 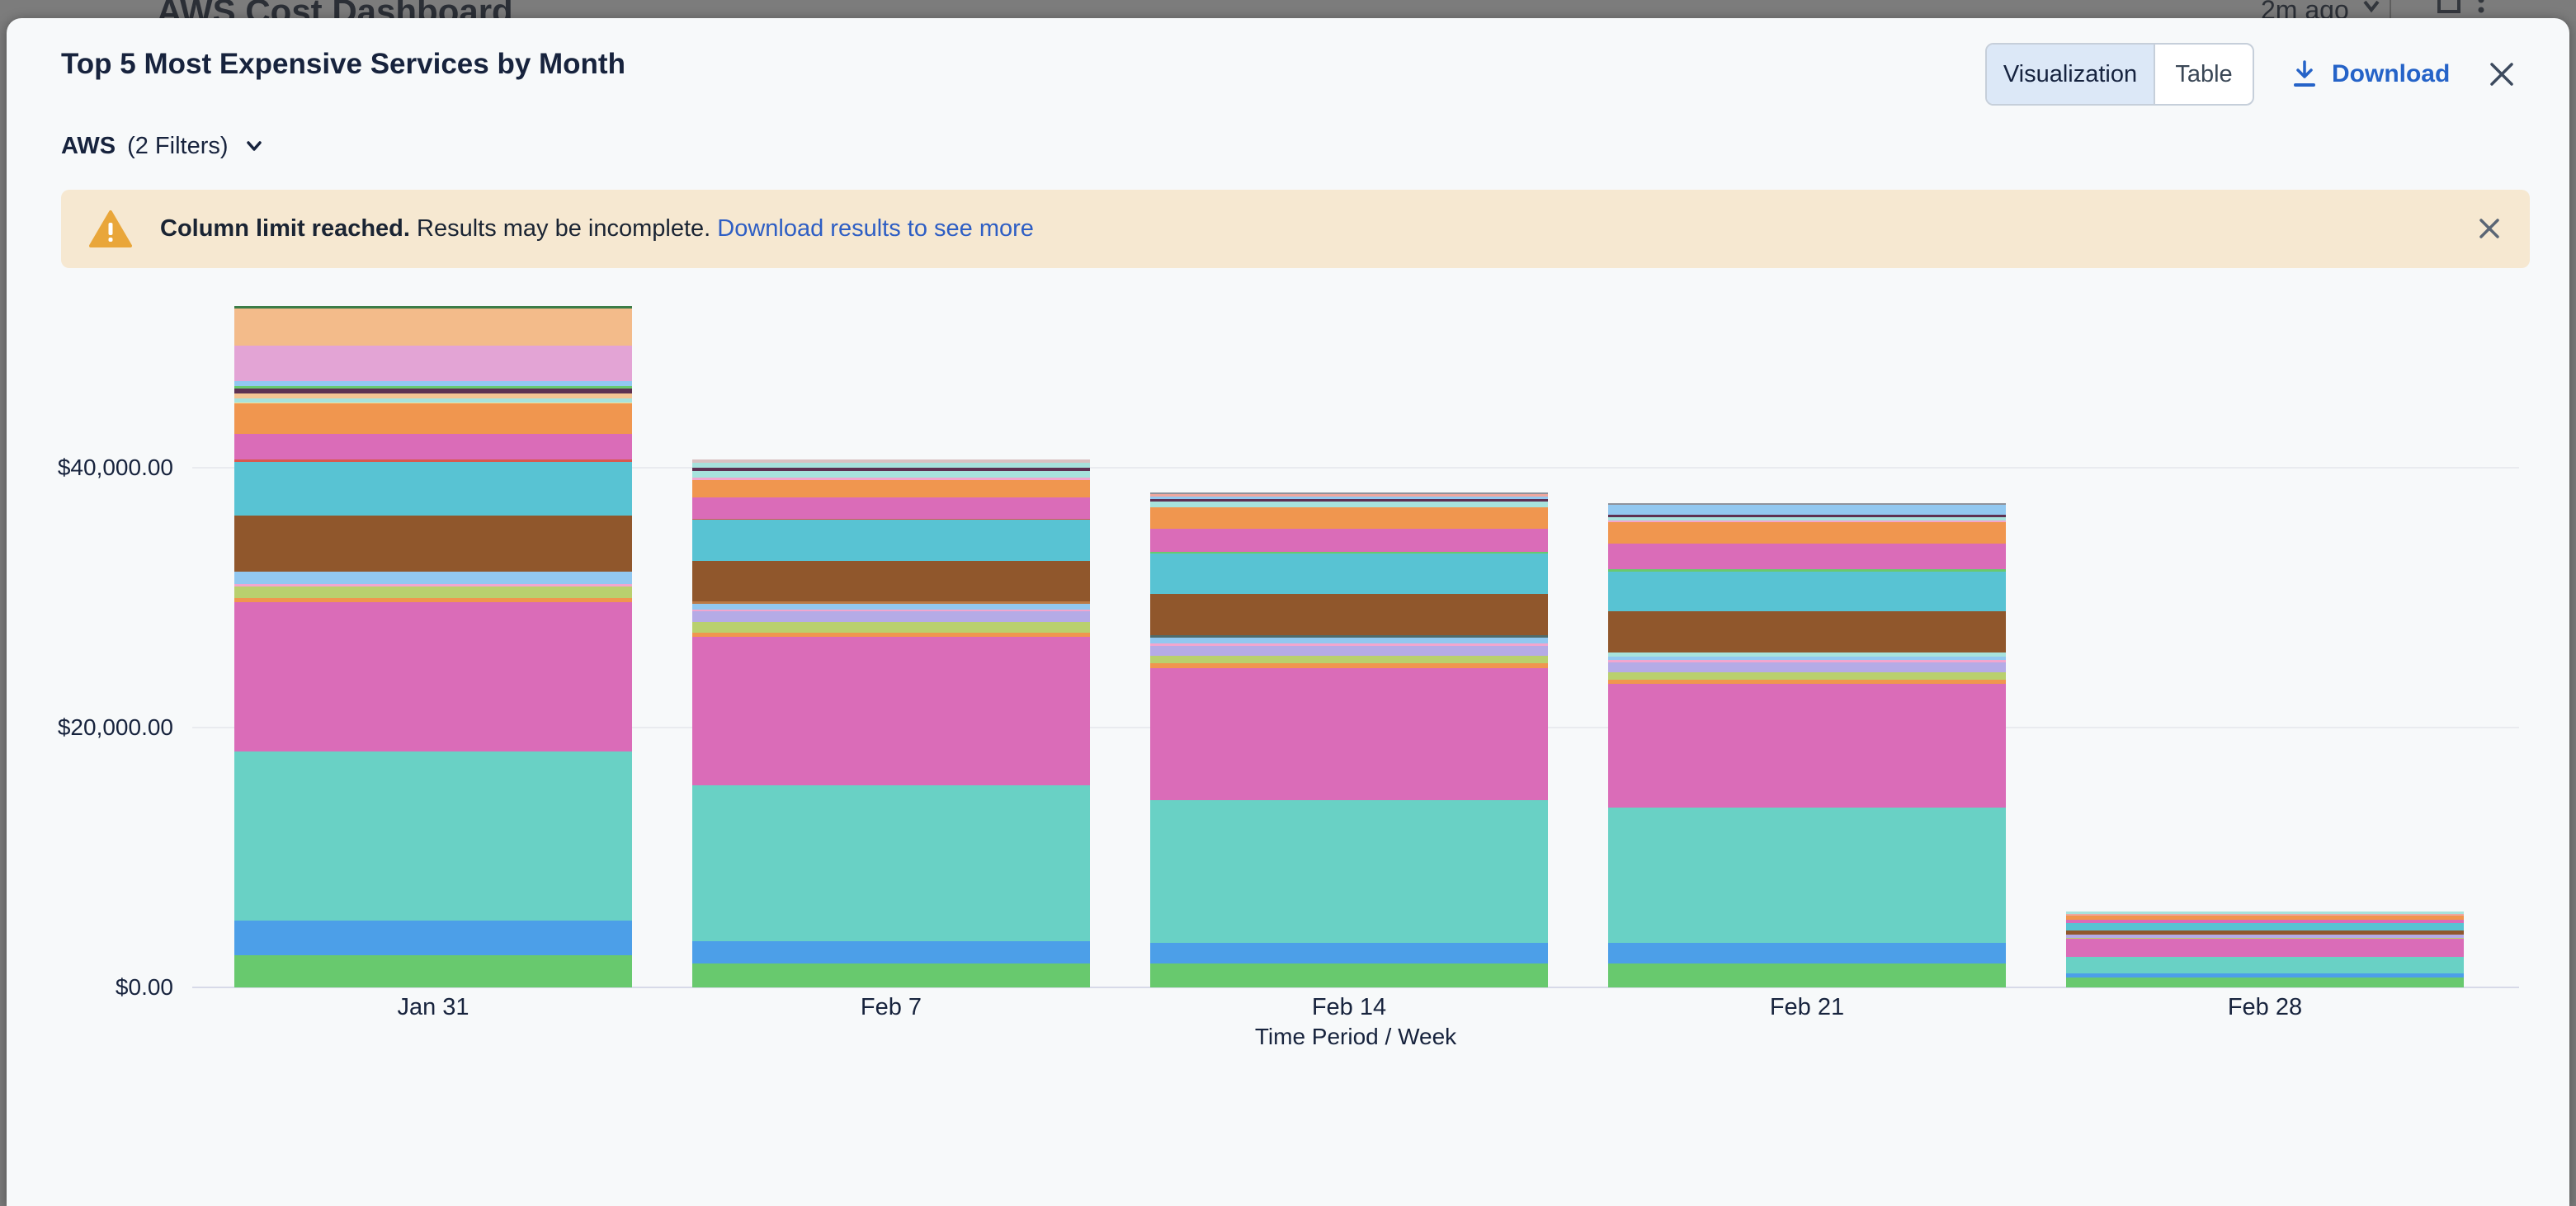 I want to click on banner-close-icon, so click(x=2489, y=228).